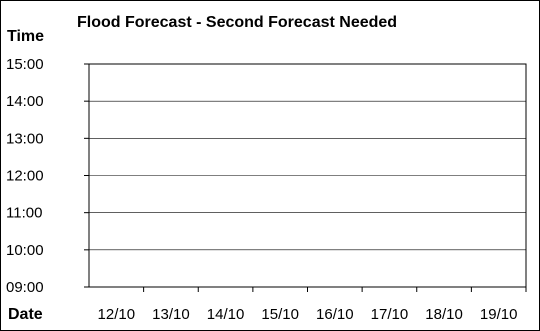 The height and width of the screenshot is (331, 540). What do you see at coordinates (226, 314) in the screenshot?
I see `x-tick-label: 14/10` at bounding box center [226, 314].